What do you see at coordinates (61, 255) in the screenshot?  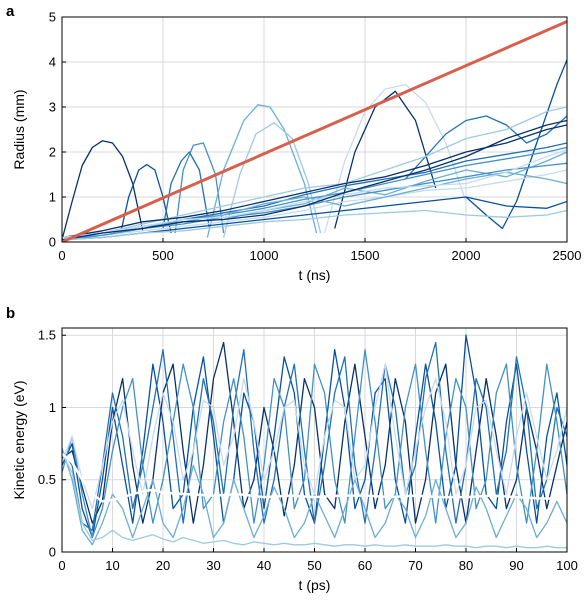 I see `panel-a-xtick-label-0: 0` at bounding box center [61, 255].